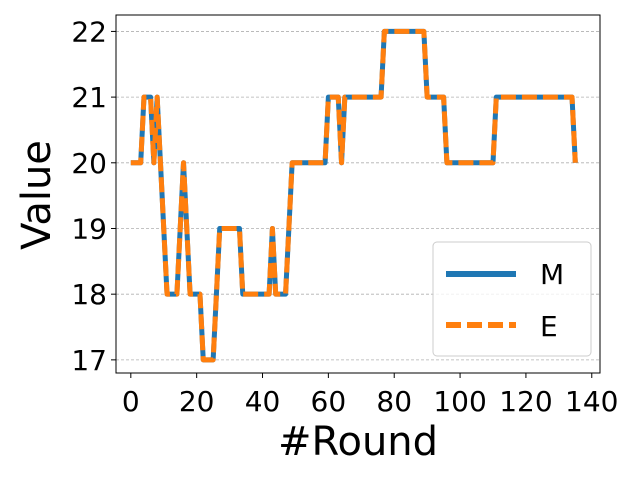  What do you see at coordinates (552, 274) in the screenshot?
I see `legend-label-m: M` at bounding box center [552, 274].